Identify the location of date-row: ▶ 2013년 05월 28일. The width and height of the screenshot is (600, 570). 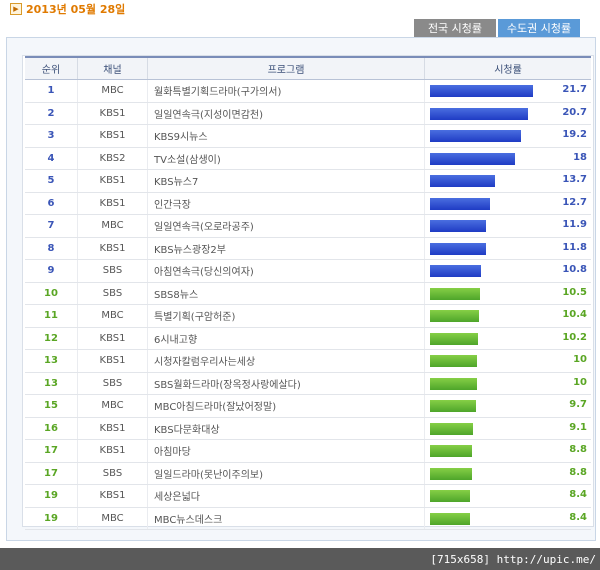
(67, 9).